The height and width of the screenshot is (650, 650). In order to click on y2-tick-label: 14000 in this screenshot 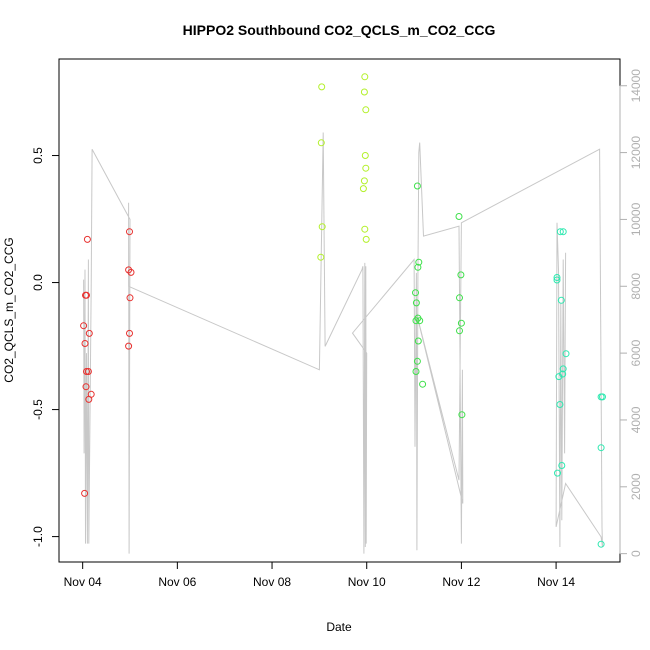, I will do `click(636, 86)`.